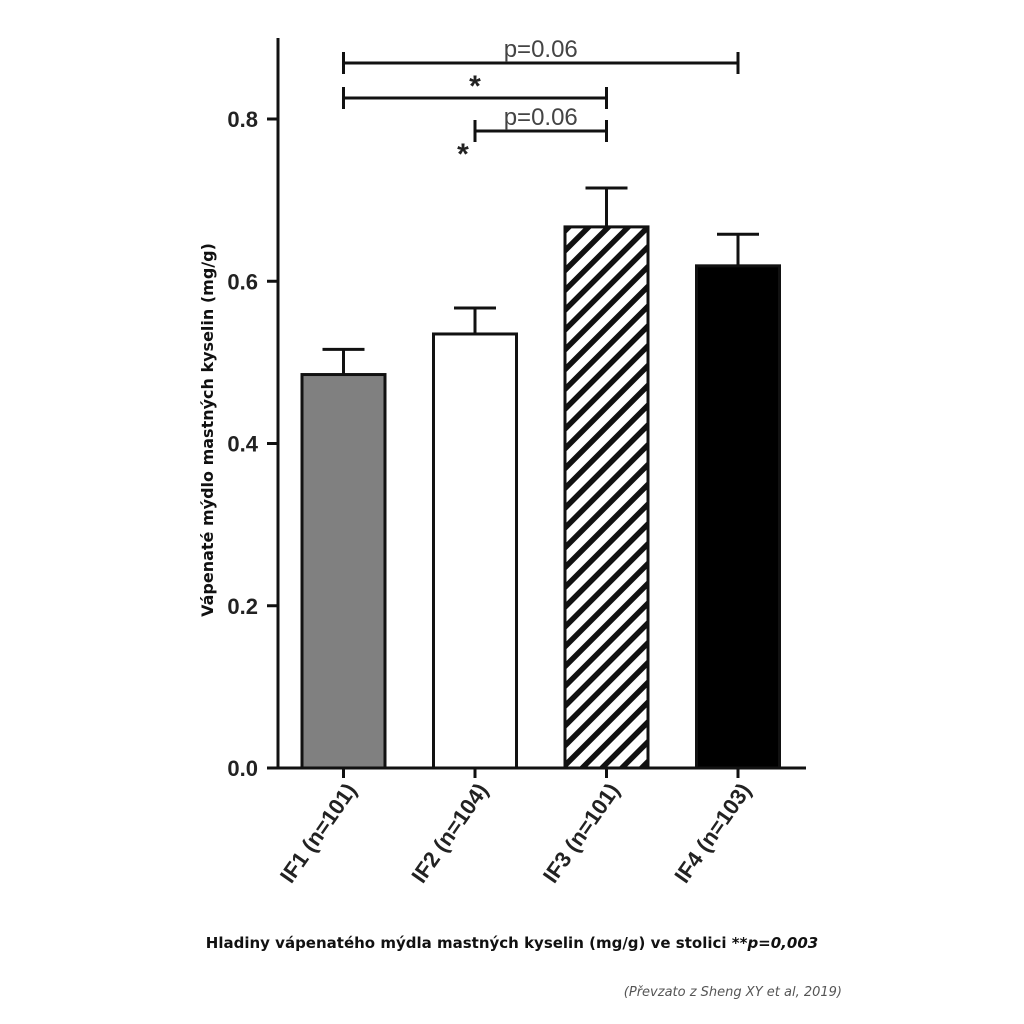  What do you see at coordinates (732, 992) in the screenshot?
I see `source-note: (Převzato z Sheng XY et al, 2019)` at bounding box center [732, 992].